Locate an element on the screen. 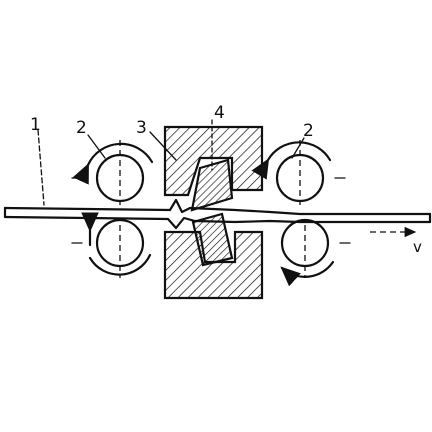  leader-lines is located at coordinates (171, 162).